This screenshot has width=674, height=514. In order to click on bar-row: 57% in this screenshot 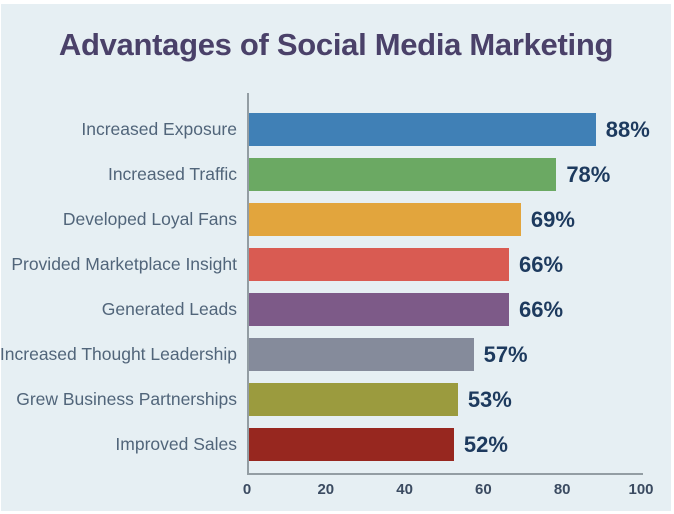, I will do `click(446, 354)`.